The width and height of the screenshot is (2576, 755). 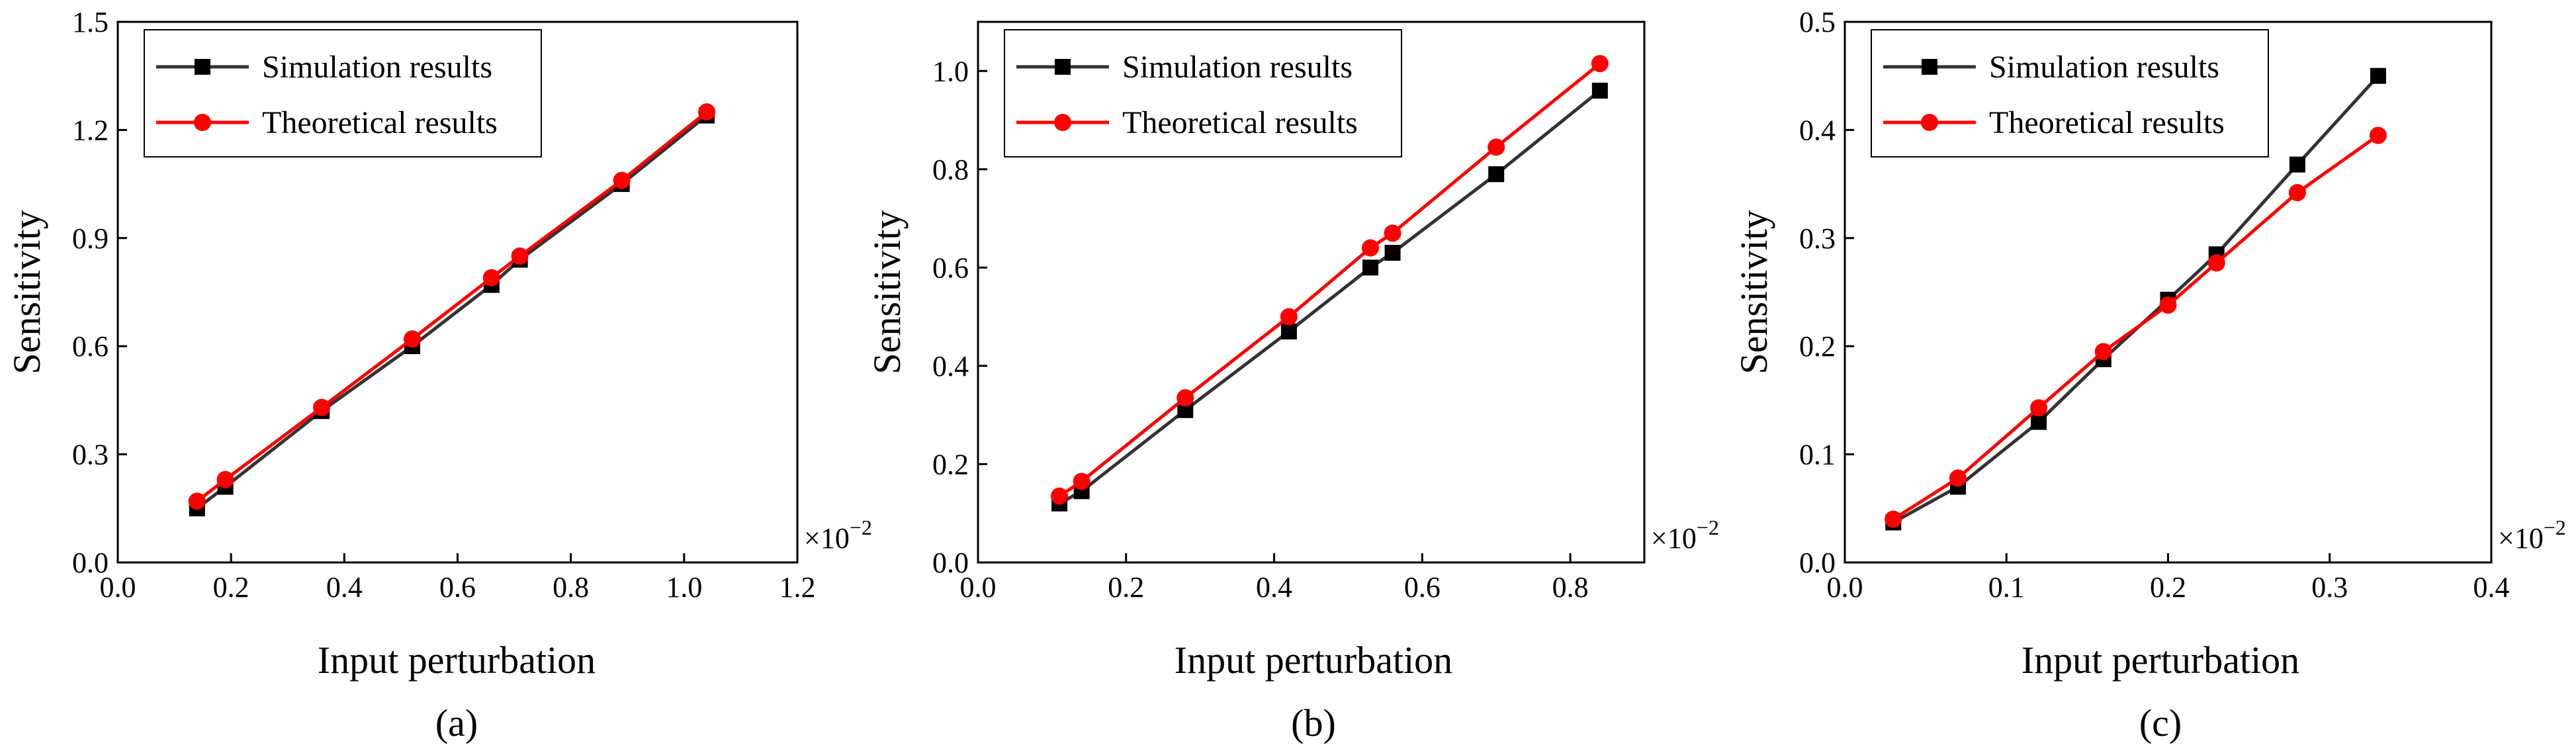 I want to click on x-tick-label: 0.3, so click(x=2329, y=587).